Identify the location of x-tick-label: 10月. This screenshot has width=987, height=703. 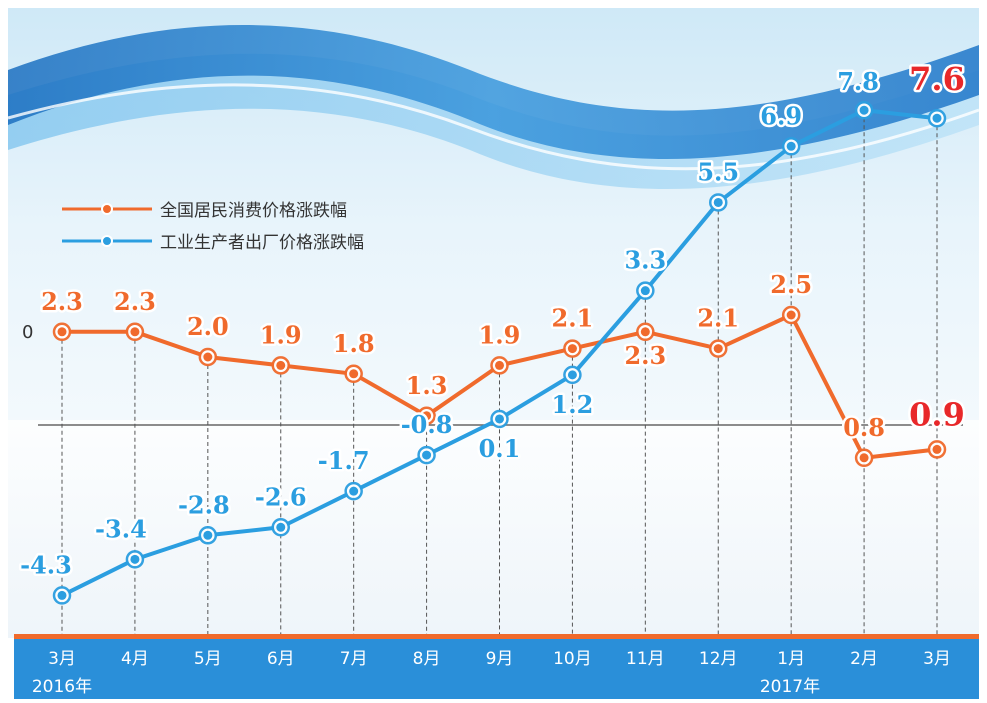
(572, 659).